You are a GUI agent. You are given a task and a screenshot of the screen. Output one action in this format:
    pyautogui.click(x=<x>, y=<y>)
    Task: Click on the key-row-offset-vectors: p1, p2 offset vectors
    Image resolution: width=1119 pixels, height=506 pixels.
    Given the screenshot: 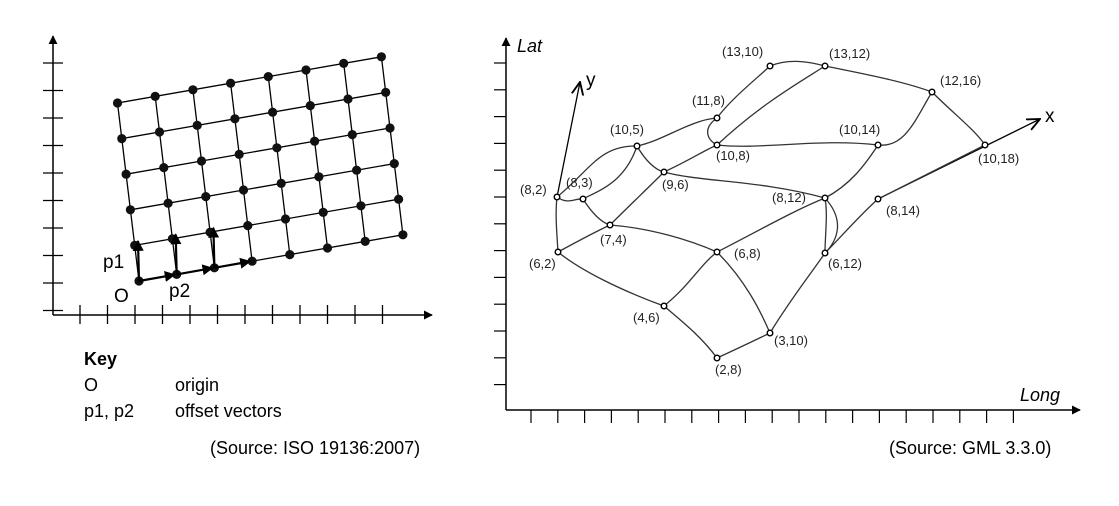 What is the action you would take?
    pyautogui.click(x=183, y=411)
    